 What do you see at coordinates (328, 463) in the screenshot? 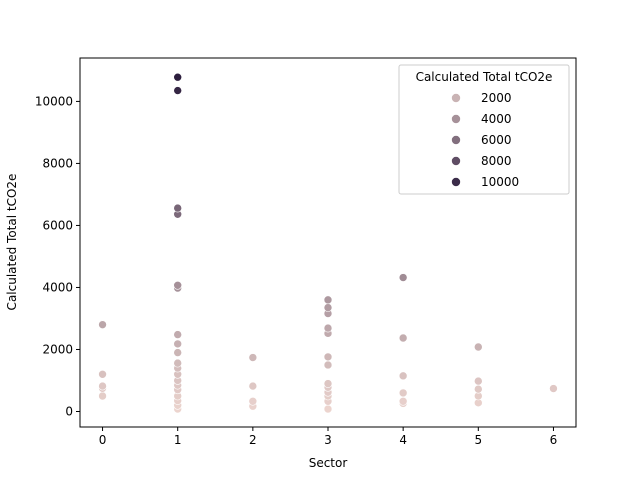
I see `x-axis-label: Sector` at bounding box center [328, 463].